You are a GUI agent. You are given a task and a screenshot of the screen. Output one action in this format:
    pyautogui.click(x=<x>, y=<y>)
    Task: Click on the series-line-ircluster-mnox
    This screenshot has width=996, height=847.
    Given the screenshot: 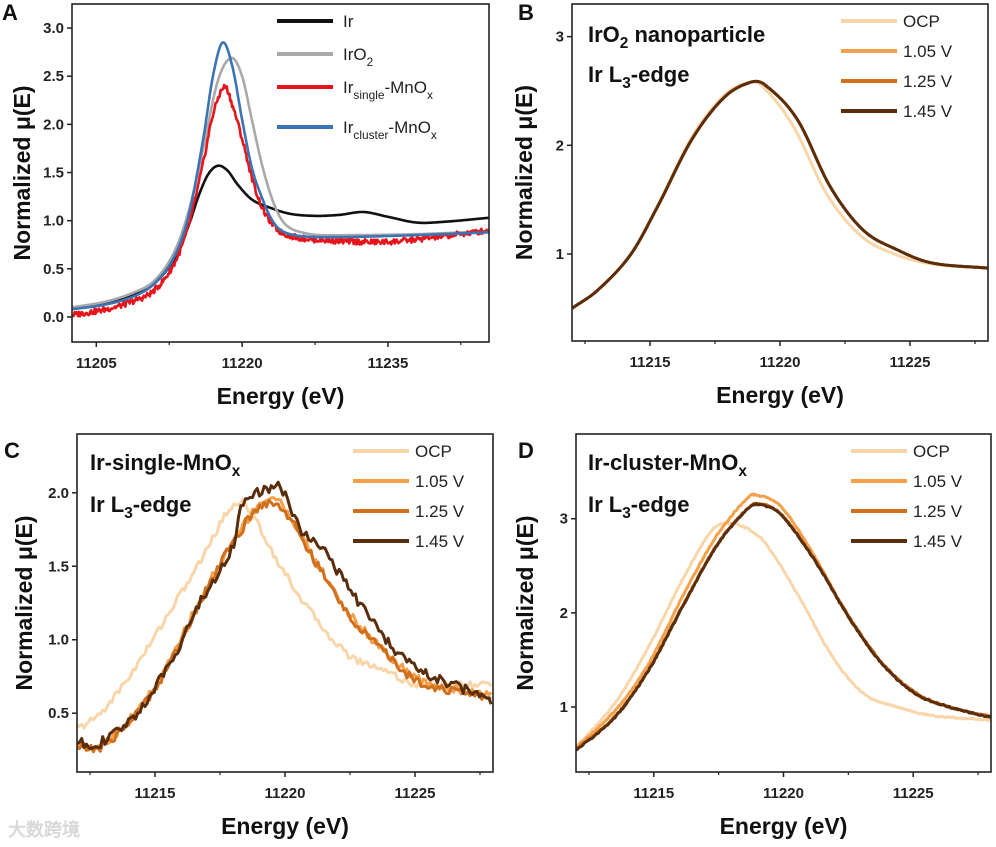 What is the action you would take?
    pyautogui.click(x=280, y=176)
    